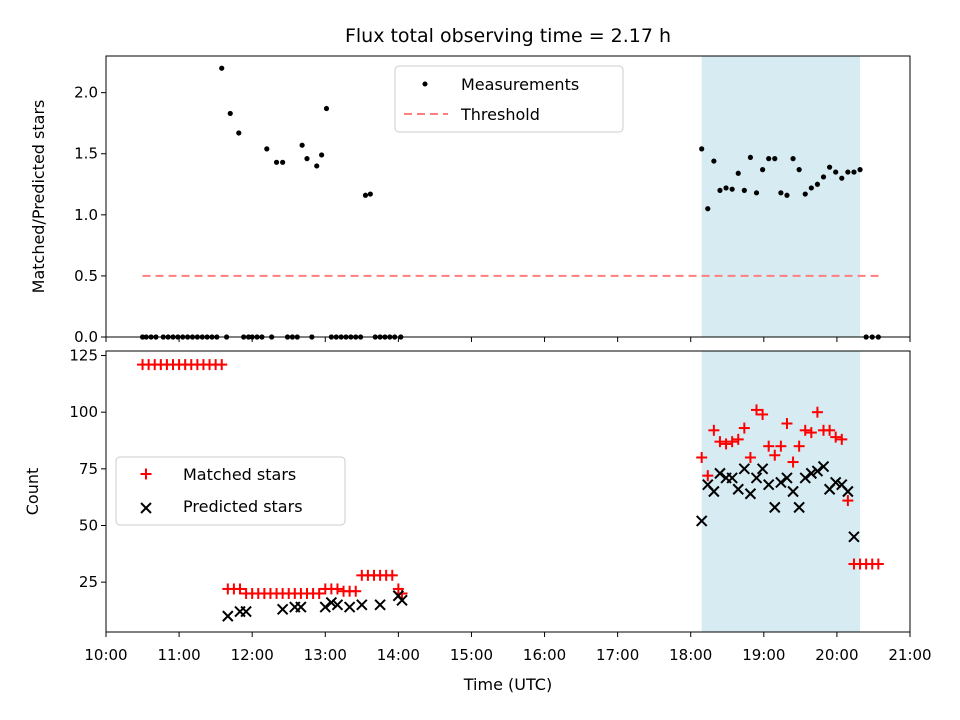 The height and width of the screenshot is (720, 960). I want to click on predicted-stars-series, so click(541, 541).